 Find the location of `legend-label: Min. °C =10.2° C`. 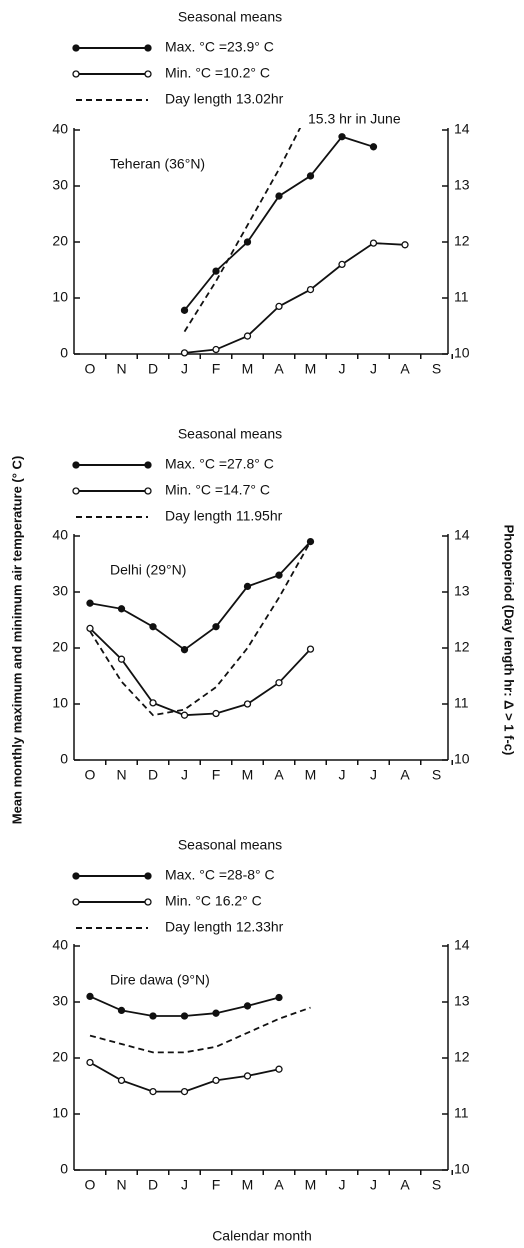

legend-label: Min. °C =10.2° C is located at coordinates (217, 73).